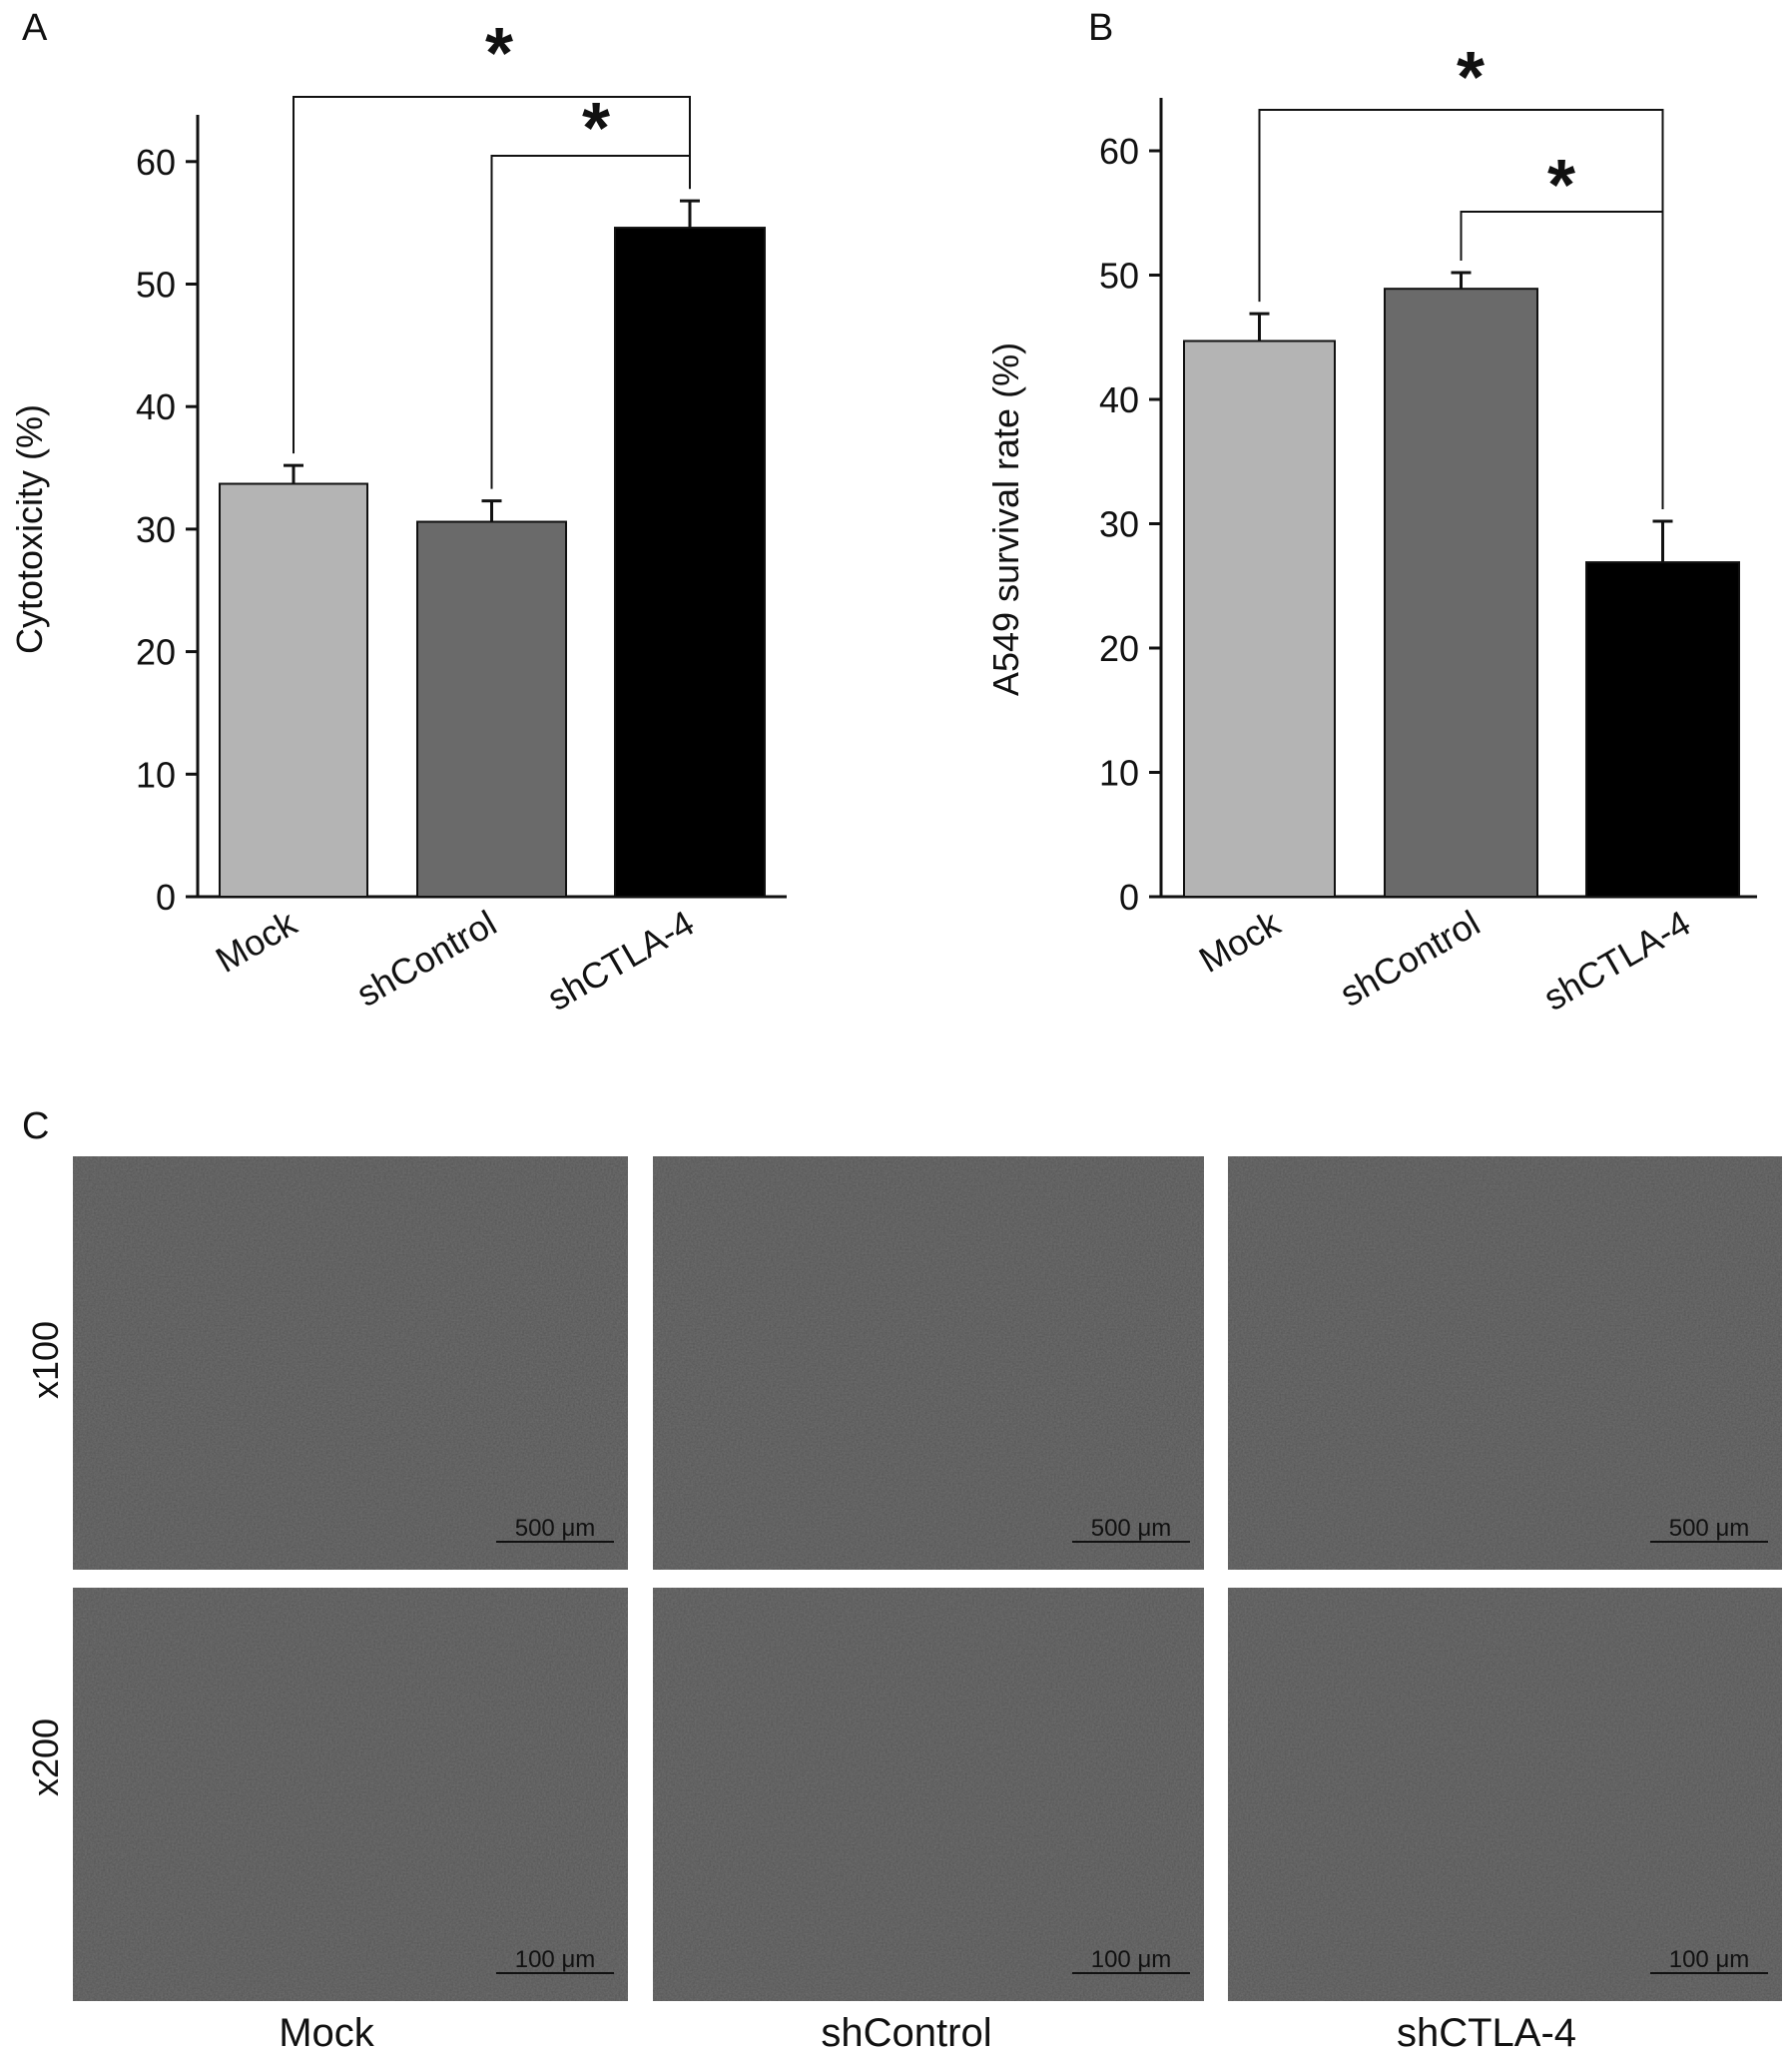 This screenshot has height=2058, width=1792. What do you see at coordinates (928, 1363) in the screenshot?
I see `micrograph-x100-shcontrol` at bounding box center [928, 1363].